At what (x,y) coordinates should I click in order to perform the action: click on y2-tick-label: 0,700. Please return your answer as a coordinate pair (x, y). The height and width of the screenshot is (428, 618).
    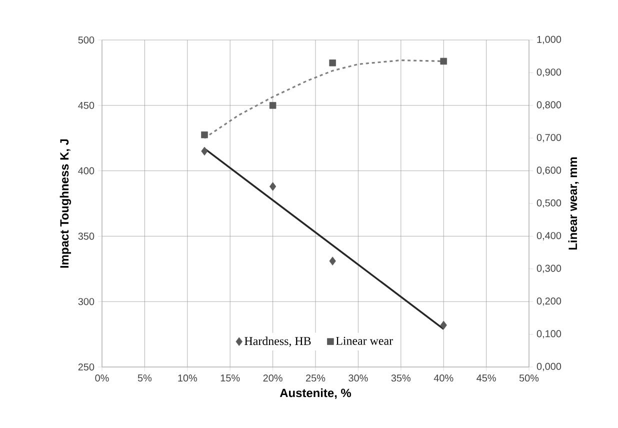
    Looking at the image, I should click on (549, 138).